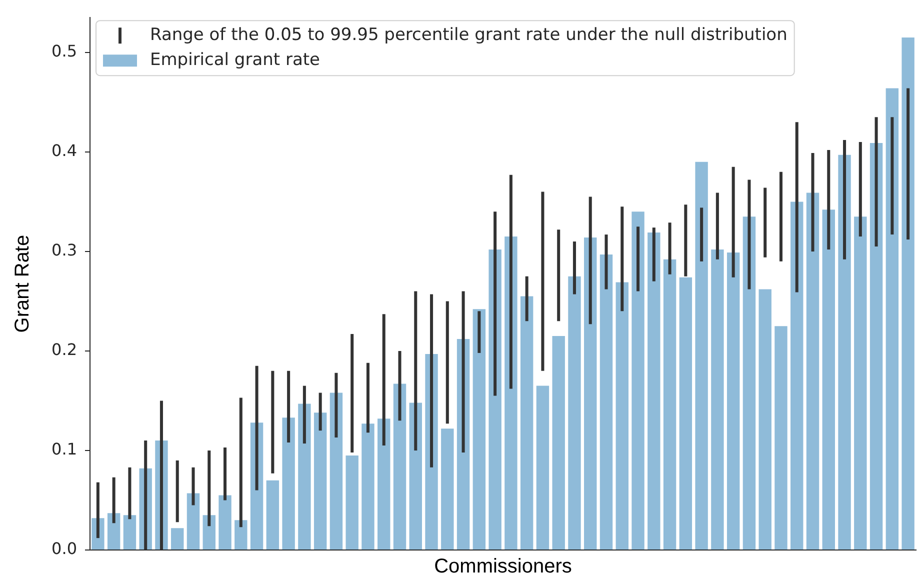  Describe the element at coordinates (64, 250) in the screenshot. I see `y-tick-label: 0.3` at that location.